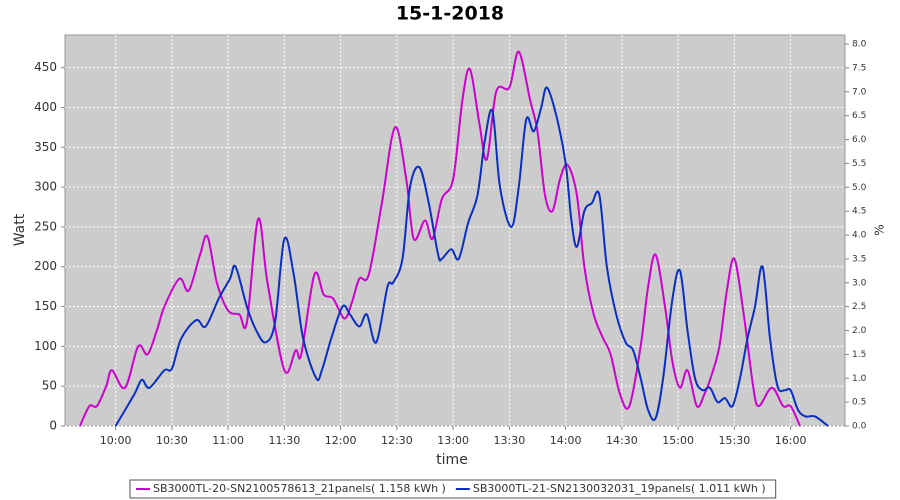 The height and width of the screenshot is (500, 900). I want to click on y2-tick-label: 0.0, so click(859, 427).